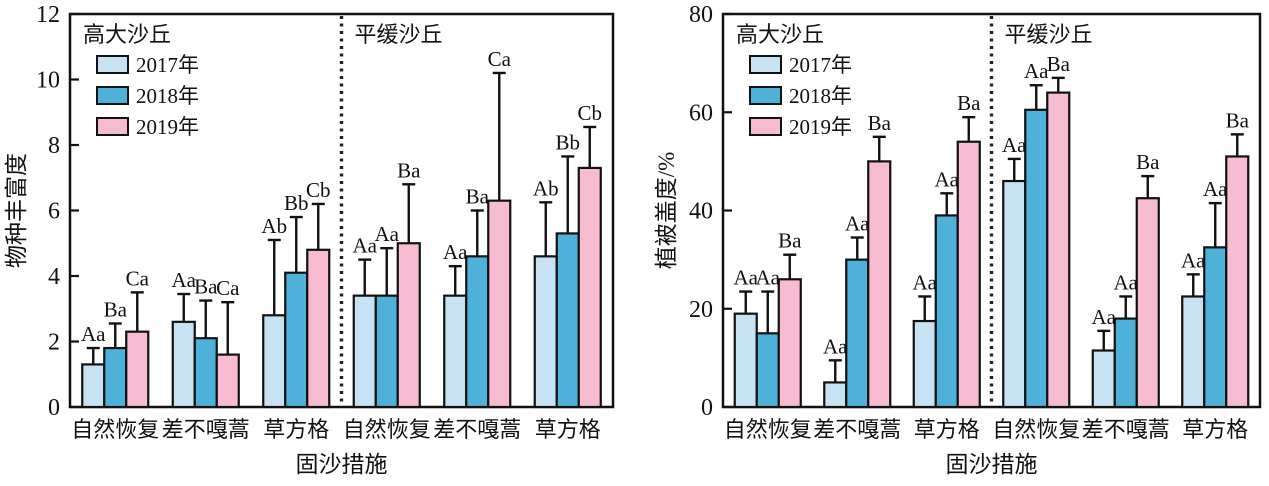 The width and height of the screenshot is (1269, 486). What do you see at coordinates (54, 146) in the screenshot?
I see `y-tick-label: 8` at bounding box center [54, 146].